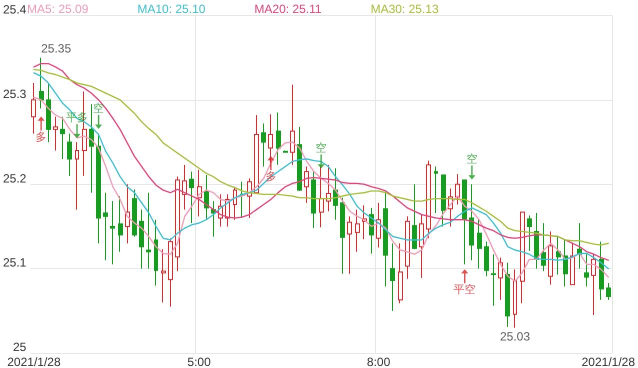  I want to click on x-tick-label: 5:00, so click(199, 361).